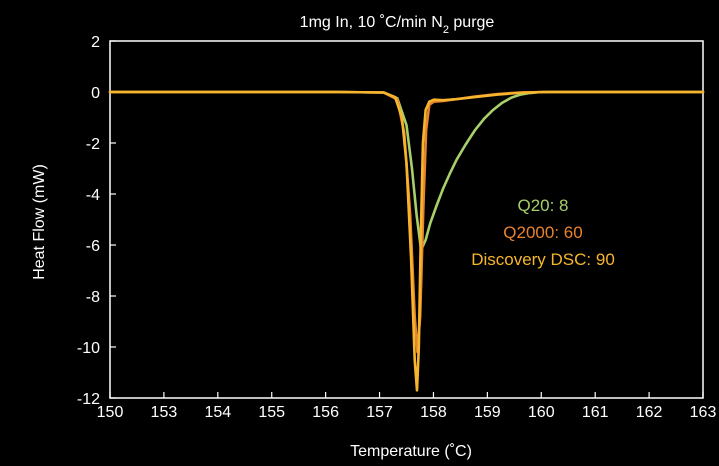  Describe the element at coordinates (487, 412) in the screenshot. I see `x-tick-label: 159` at that location.